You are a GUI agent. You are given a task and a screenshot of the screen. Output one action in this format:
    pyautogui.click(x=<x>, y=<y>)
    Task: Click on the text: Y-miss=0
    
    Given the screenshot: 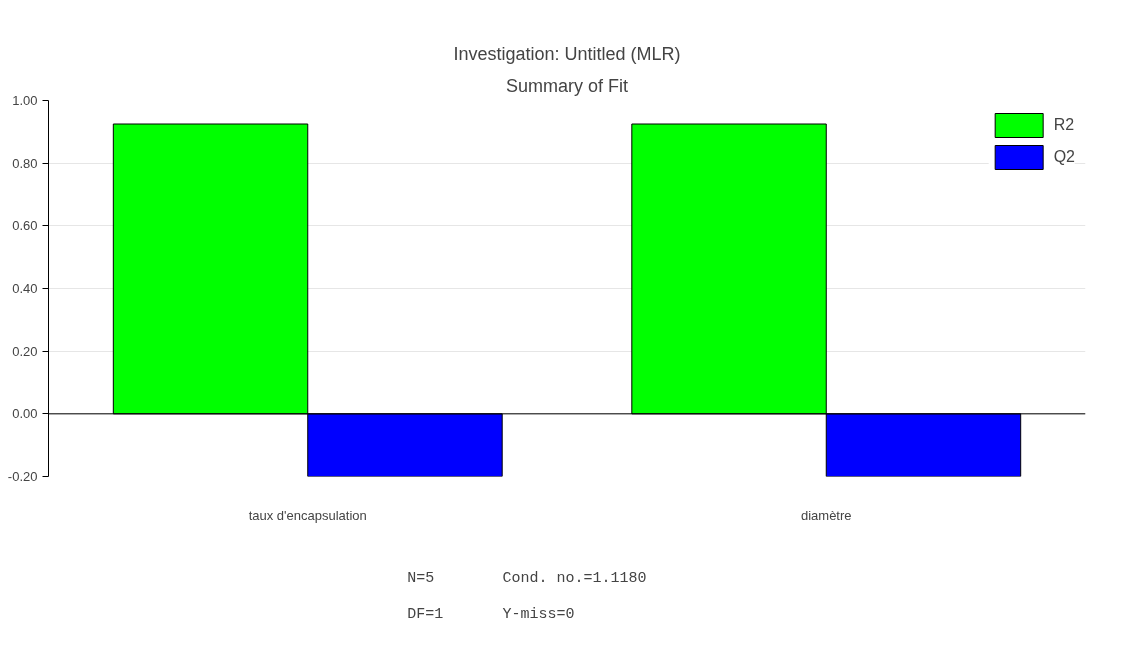 What is the action you would take?
    pyautogui.click(x=538, y=614)
    